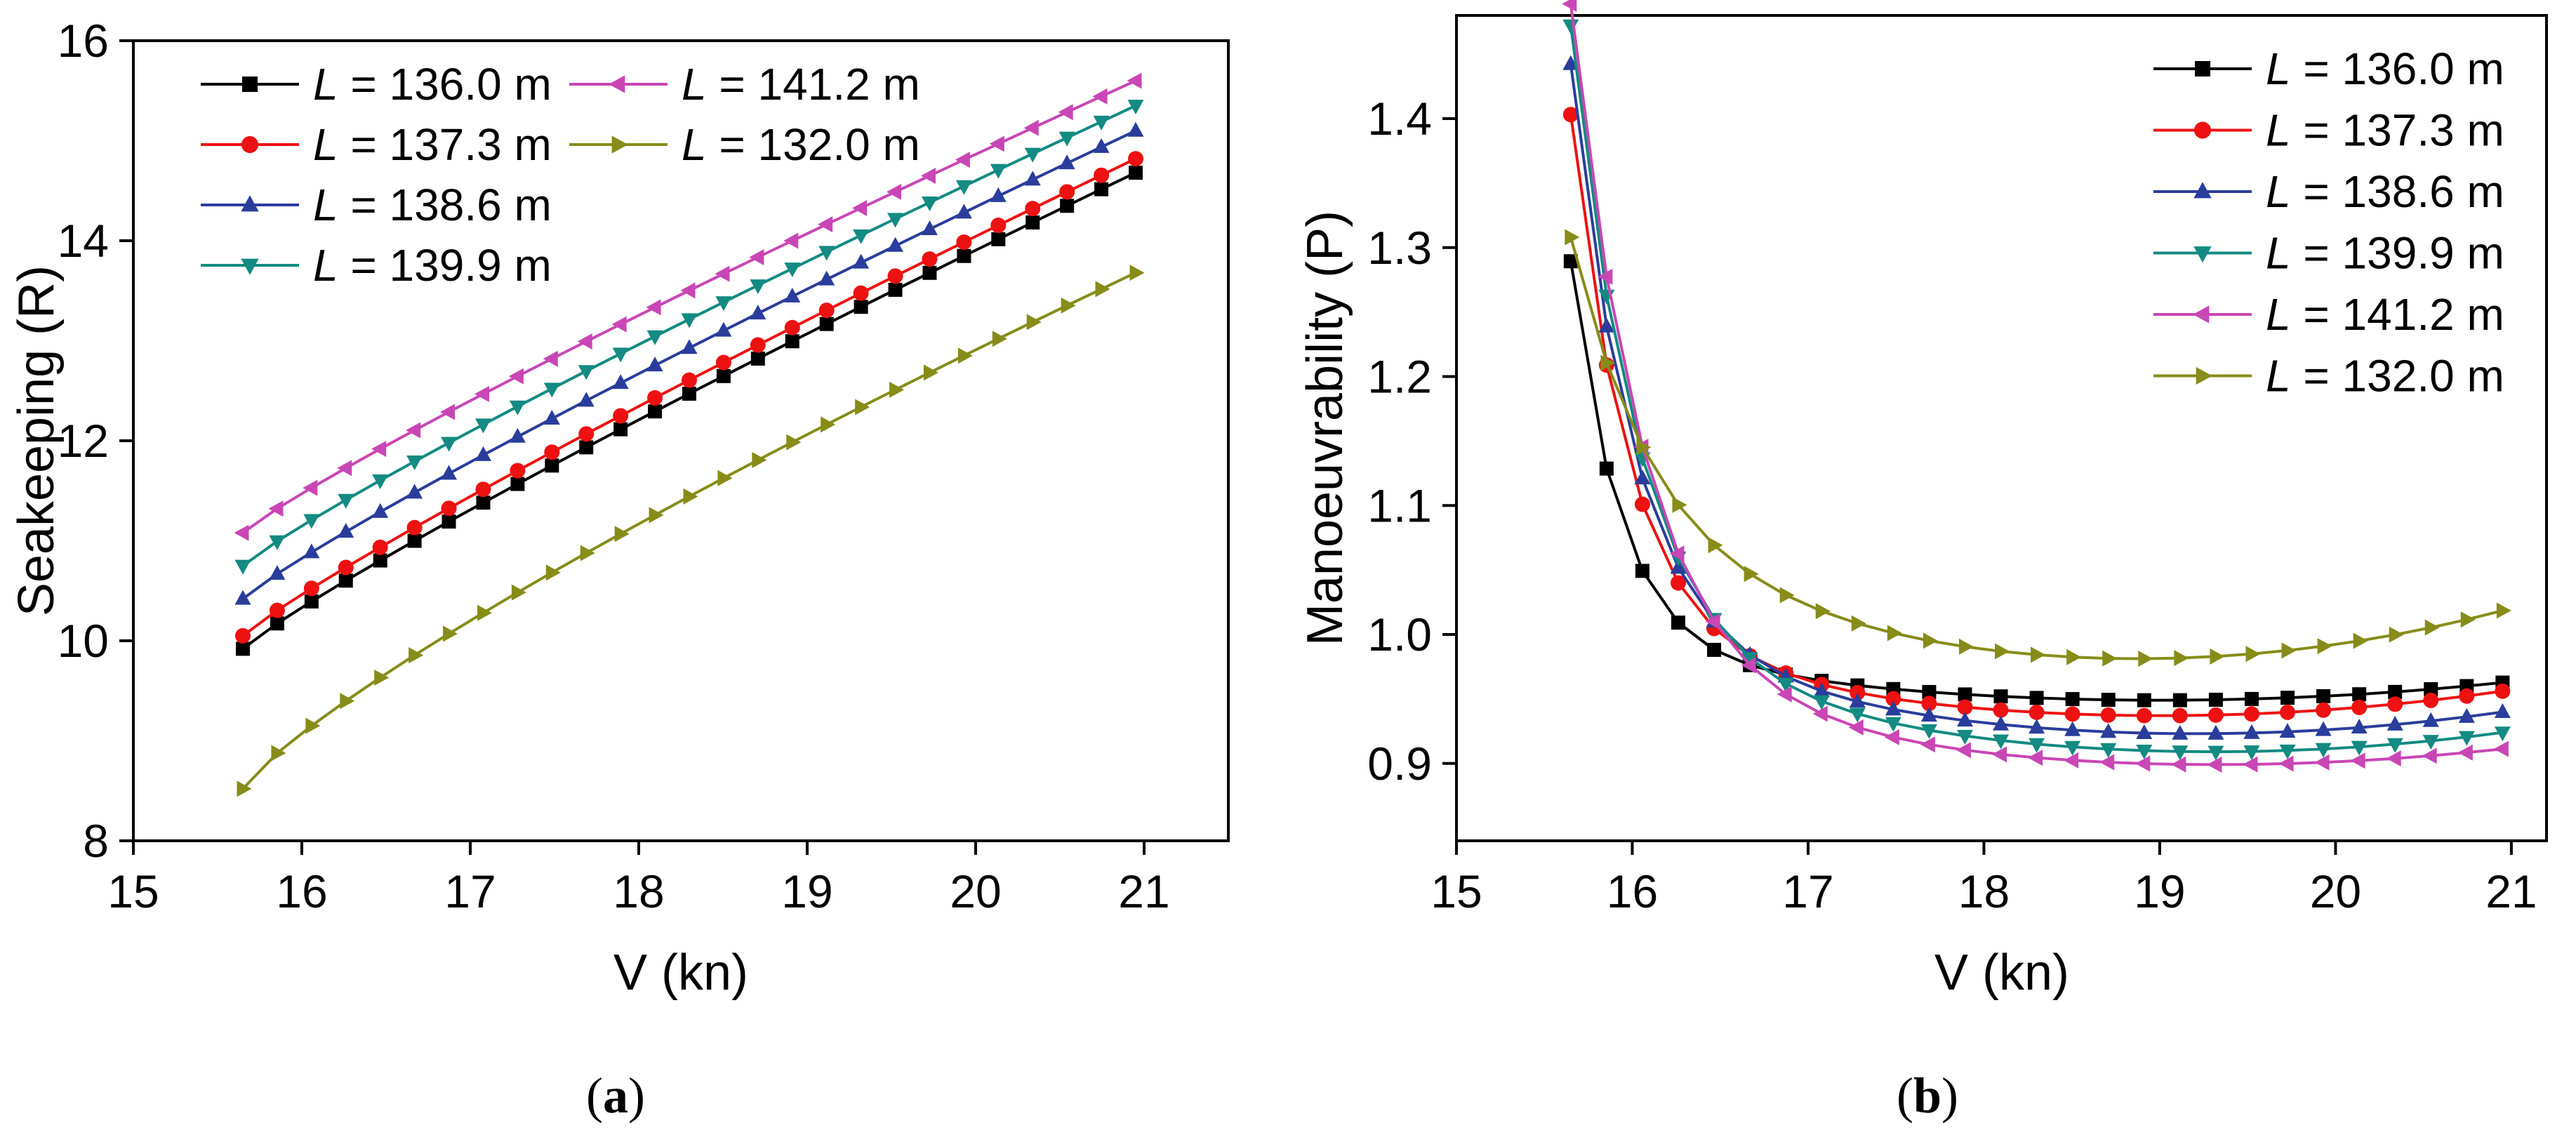  What do you see at coordinates (2329, 130) in the screenshot?
I see `panel-b-legend-item-1: L = 137.3 m` at bounding box center [2329, 130].